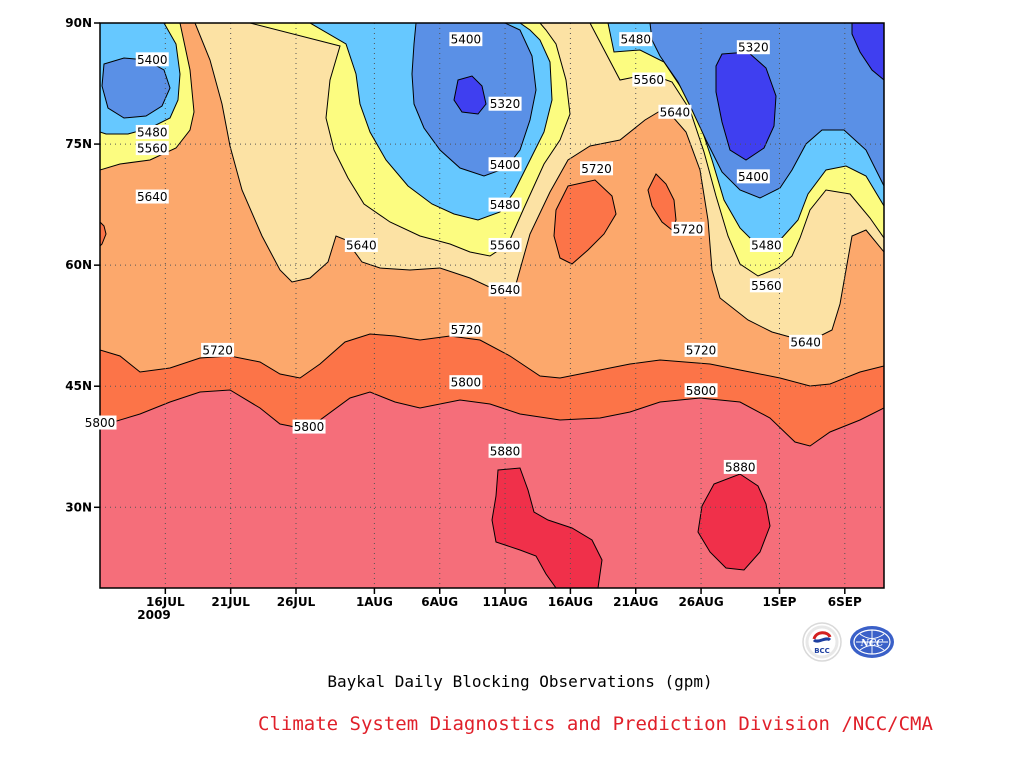 This screenshot has height=768, width=1024. Describe the element at coordinates (822, 642) in the screenshot. I see `bcc-logo: BCC` at that location.